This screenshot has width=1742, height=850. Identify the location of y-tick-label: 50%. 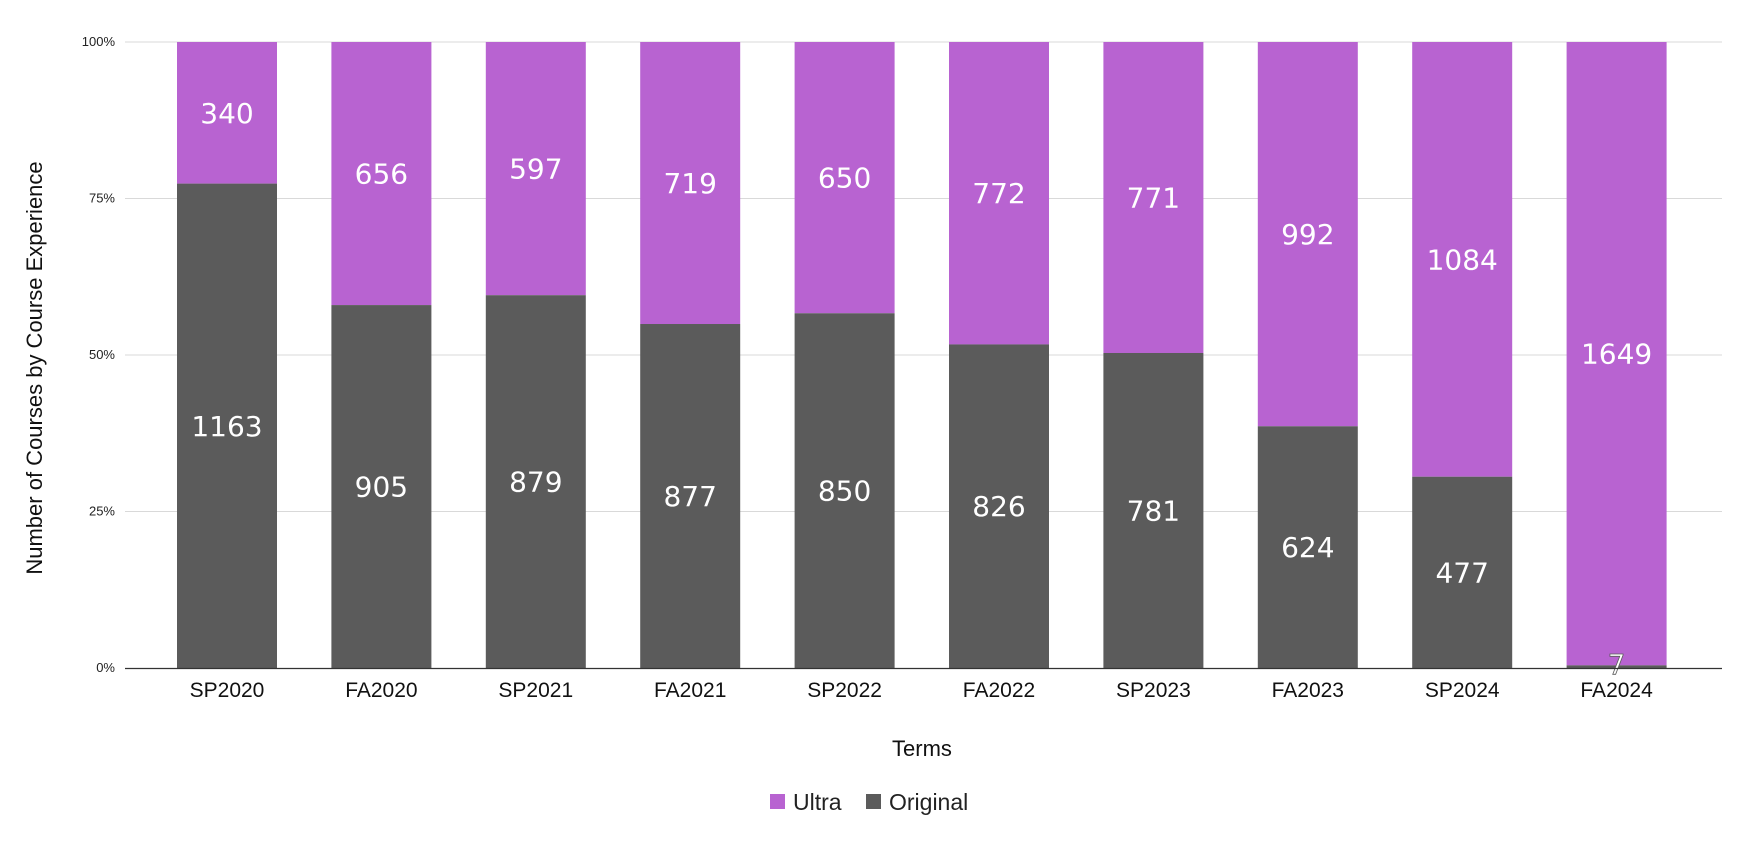
(102, 354).